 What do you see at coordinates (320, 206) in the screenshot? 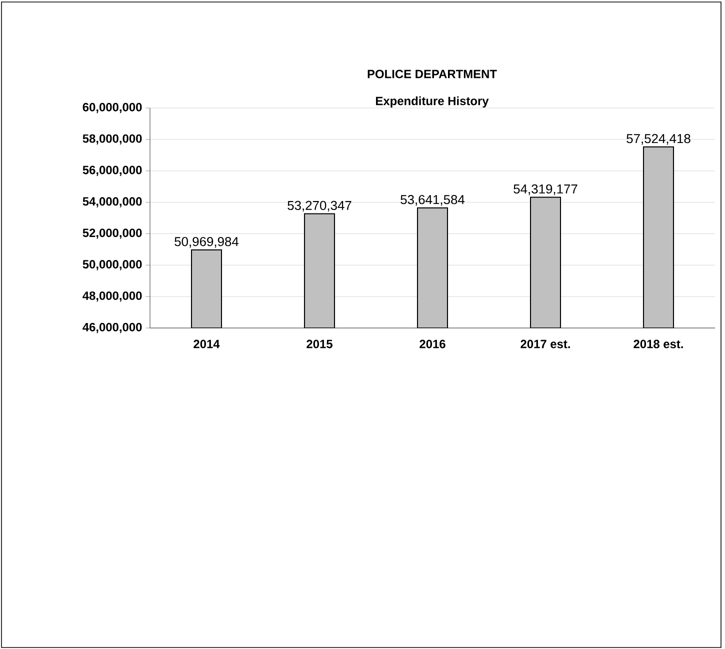
I see `data-label: 53,270,347` at bounding box center [320, 206].